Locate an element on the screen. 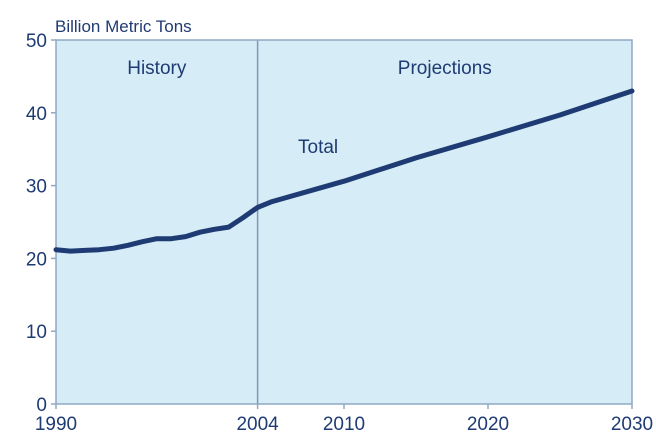  x-tick-label: 2030 is located at coordinates (632, 424).